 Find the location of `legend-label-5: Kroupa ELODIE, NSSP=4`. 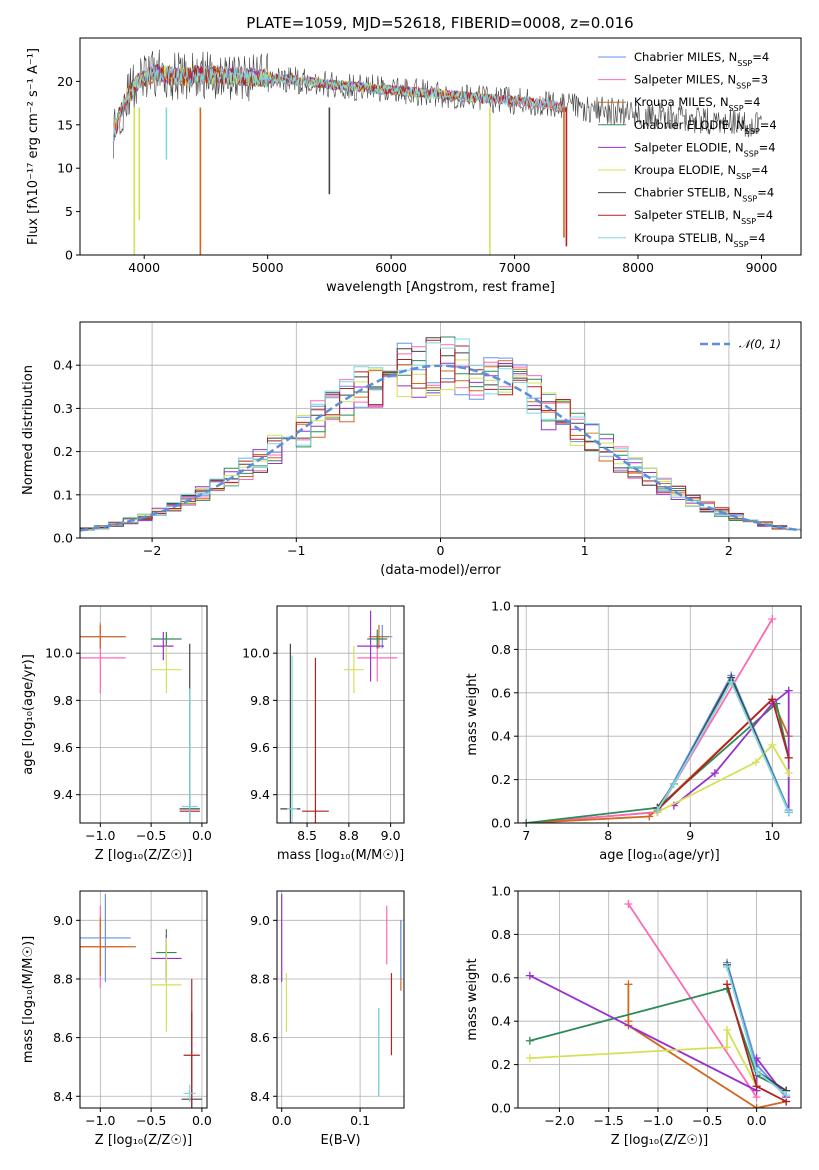

legend-label-5: Kroupa ELODIE, NSSP=4 is located at coordinates (701, 172).